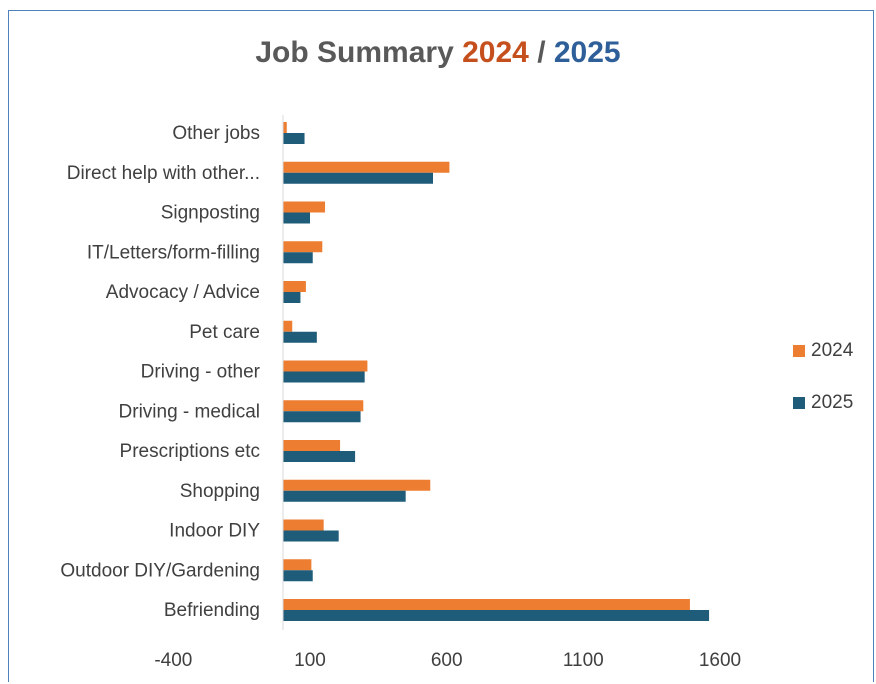  I want to click on category-label: Shopping, so click(220, 491).